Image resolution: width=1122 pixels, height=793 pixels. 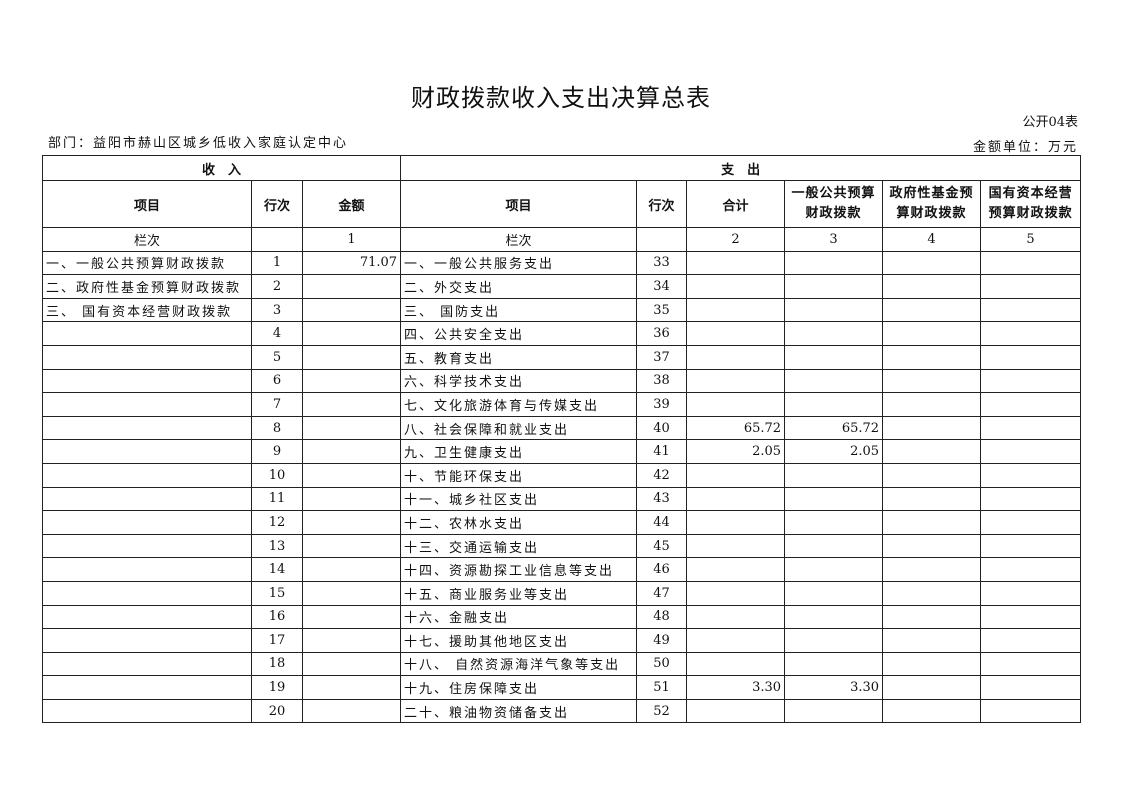 I want to click on income-line-cell: 5, so click(x=277, y=357).